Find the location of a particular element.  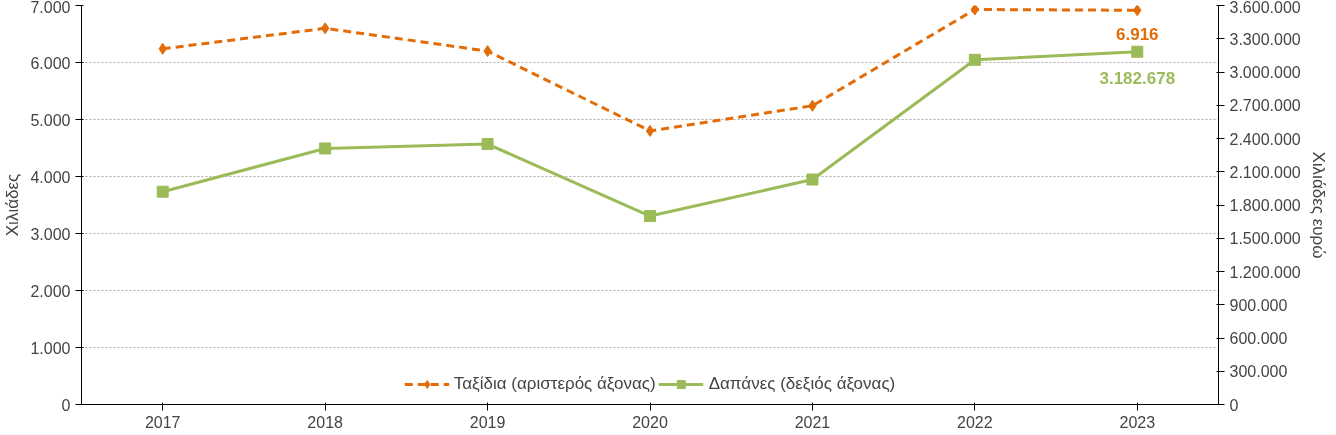

x-tick-label: 2019 is located at coordinates (487, 422).